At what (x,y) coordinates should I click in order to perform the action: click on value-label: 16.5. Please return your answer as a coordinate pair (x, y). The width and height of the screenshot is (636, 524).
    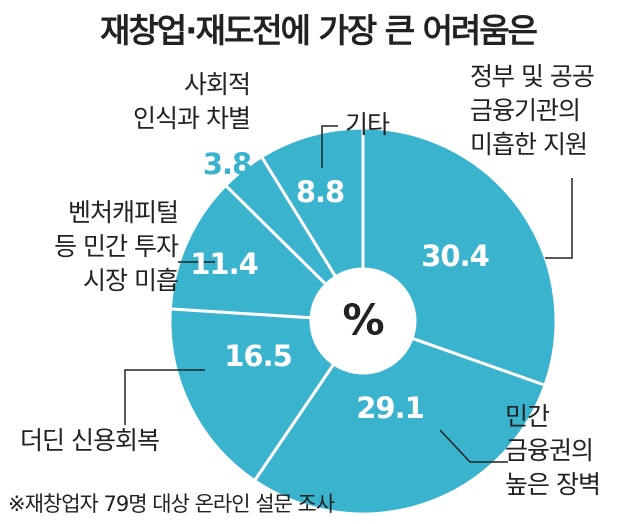
    Looking at the image, I should click on (258, 356).